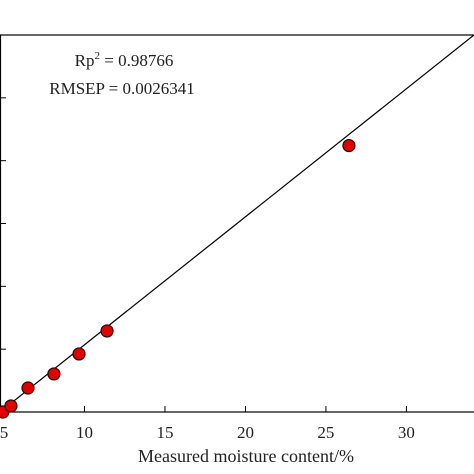 The image size is (474, 474). I want to click on annotation-text: = 0.98766, so click(136, 60).